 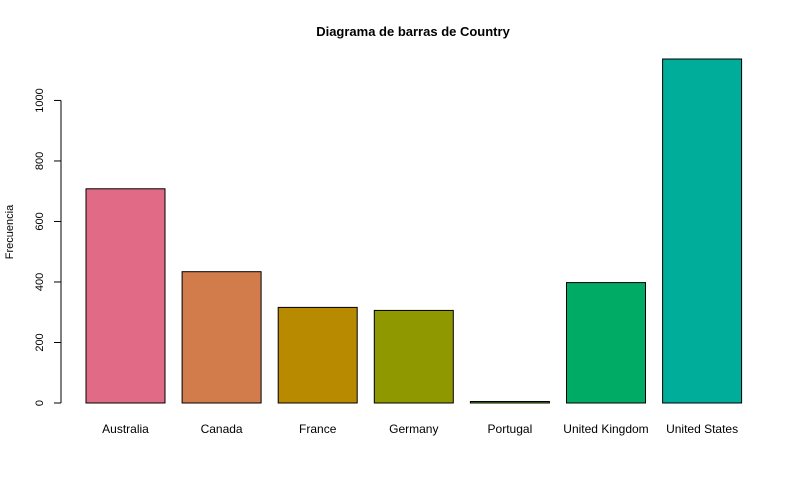 What do you see at coordinates (702, 231) in the screenshot?
I see `bar-united-states` at bounding box center [702, 231].